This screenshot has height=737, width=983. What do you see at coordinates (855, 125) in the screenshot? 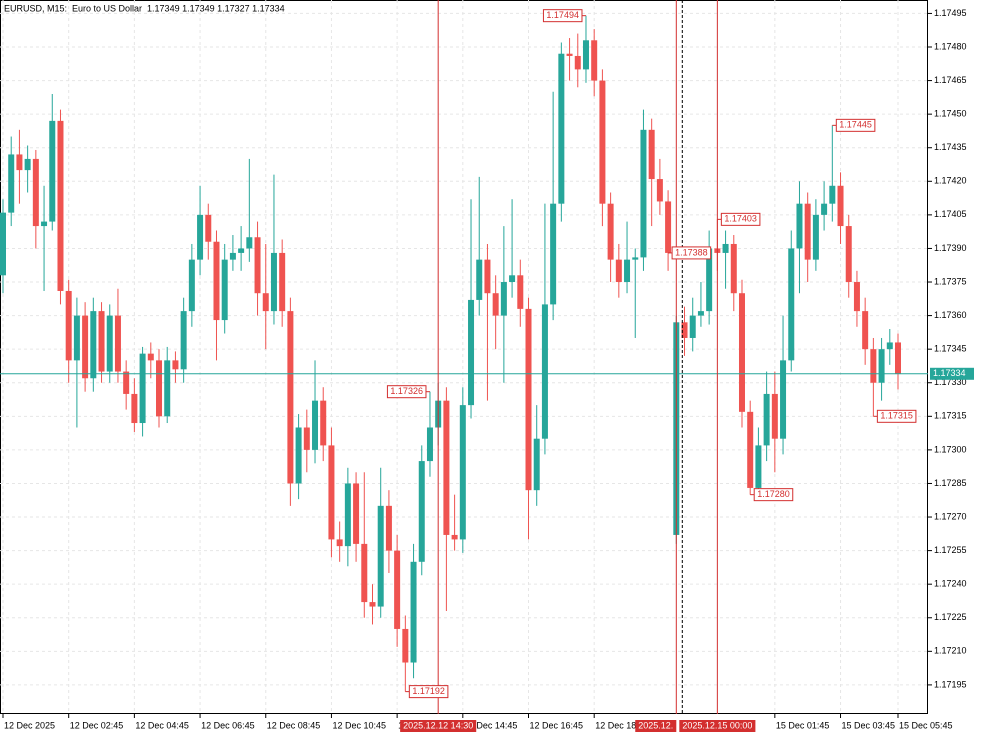
I see `price-annotation: 1.17445` at bounding box center [855, 125].